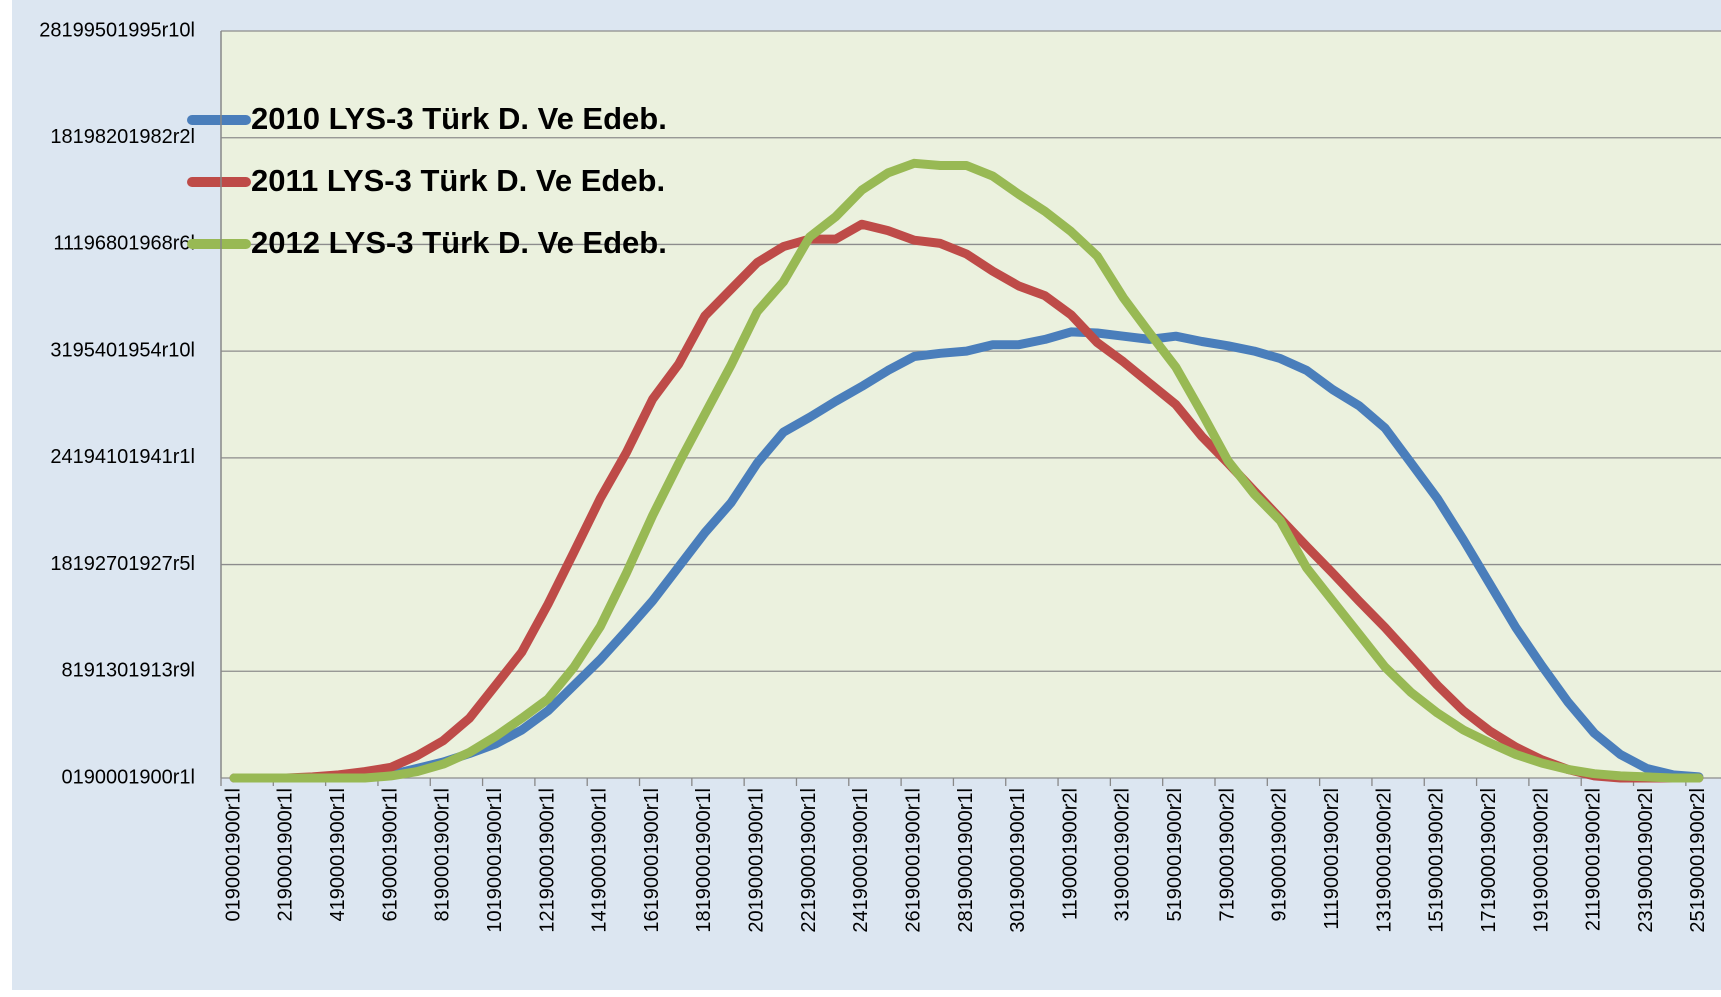  I want to click on x-tick-label: 16190001900r1l, so click(652, 860).